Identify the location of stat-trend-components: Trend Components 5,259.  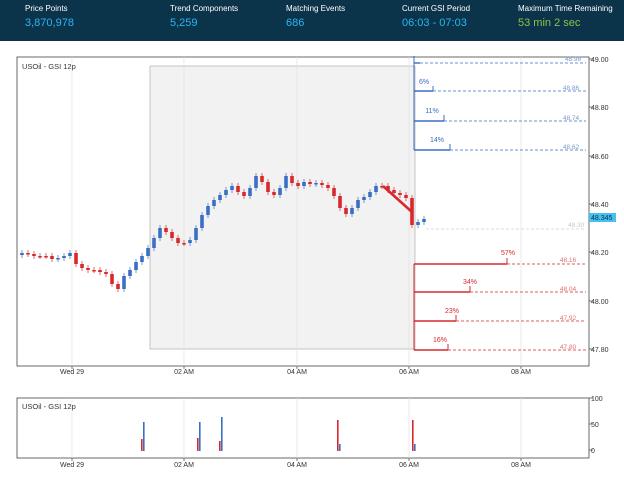
(204, 17).